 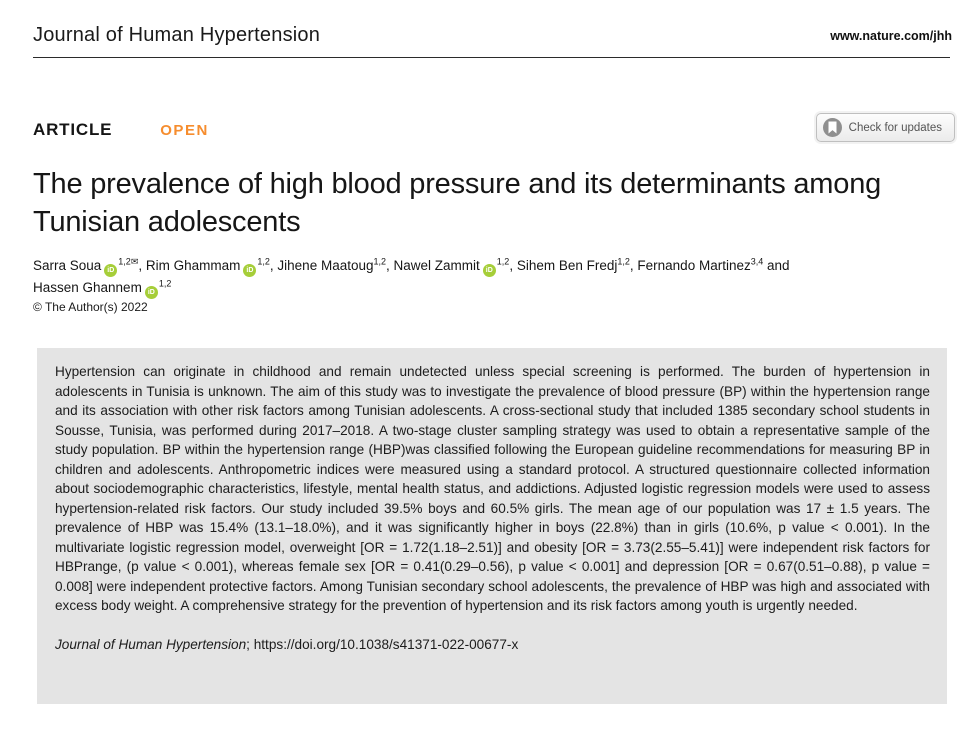 I want to click on open-access-label: OPEN, so click(x=184, y=130).